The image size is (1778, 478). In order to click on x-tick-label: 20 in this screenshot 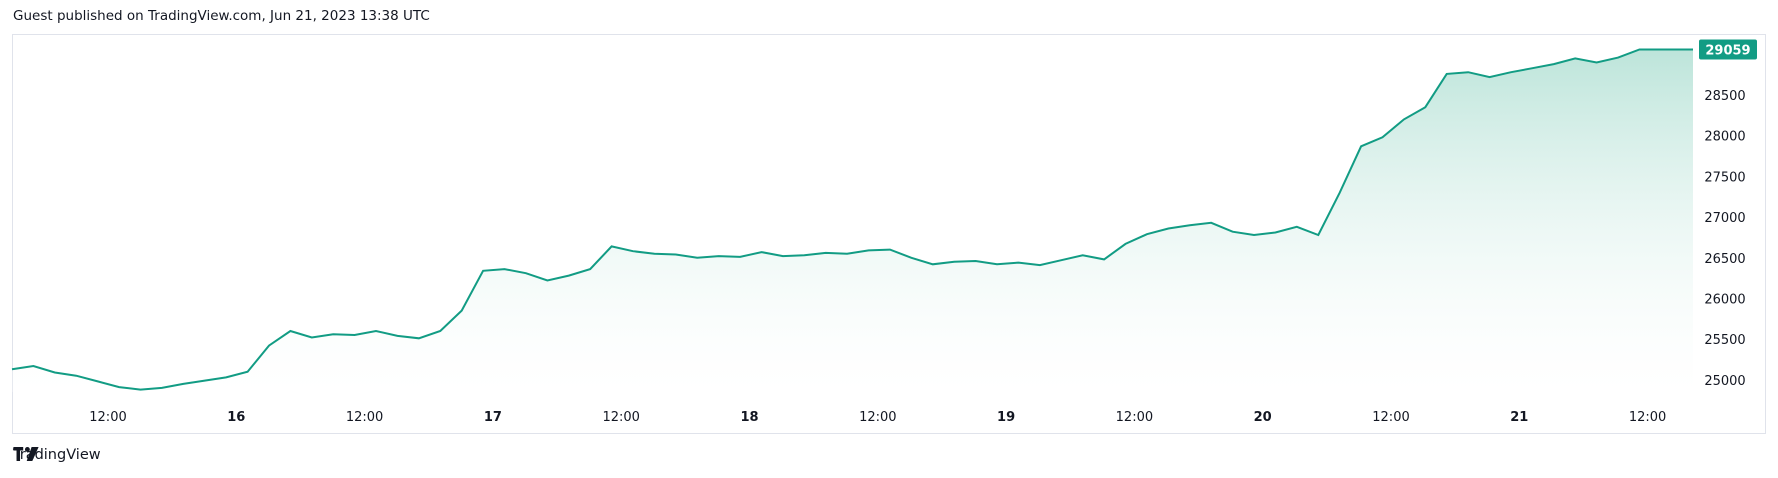, I will do `click(1263, 417)`.